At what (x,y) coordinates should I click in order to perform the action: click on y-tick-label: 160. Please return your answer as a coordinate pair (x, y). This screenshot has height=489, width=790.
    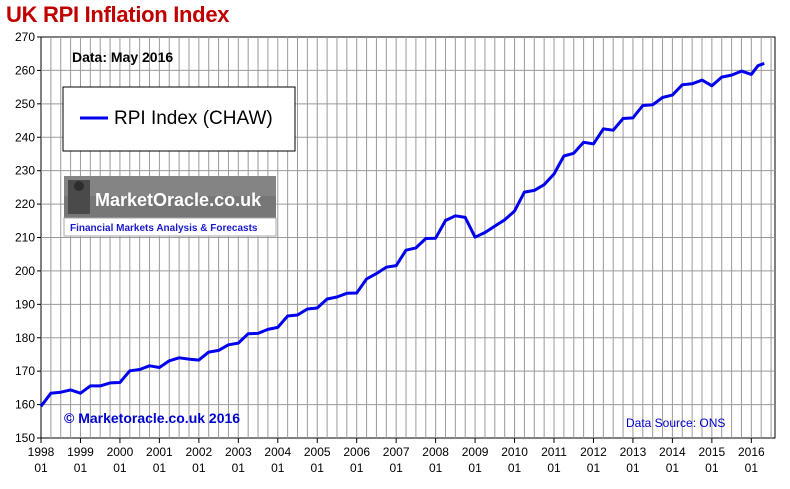
    Looking at the image, I should click on (25, 405).